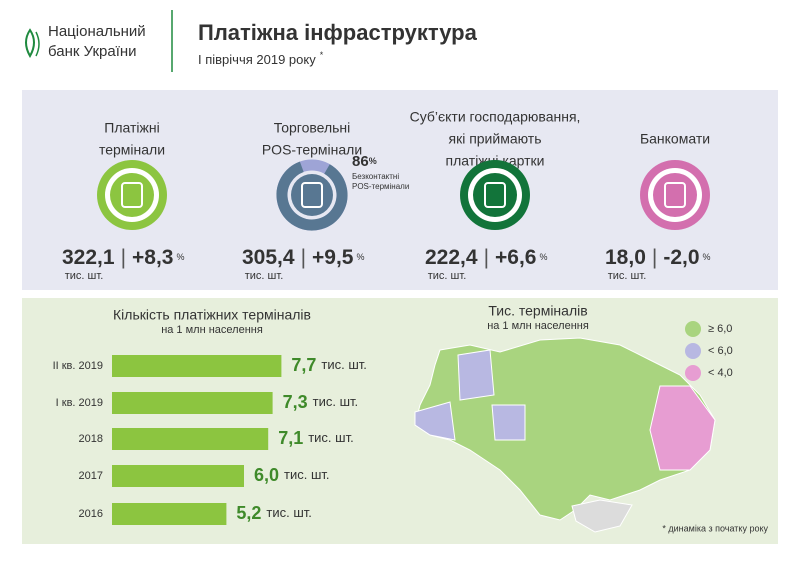  What do you see at coordinates (212, 315) in the screenshot?
I see `chart-title: Кількість платіжних терміналів` at bounding box center [212, 315].